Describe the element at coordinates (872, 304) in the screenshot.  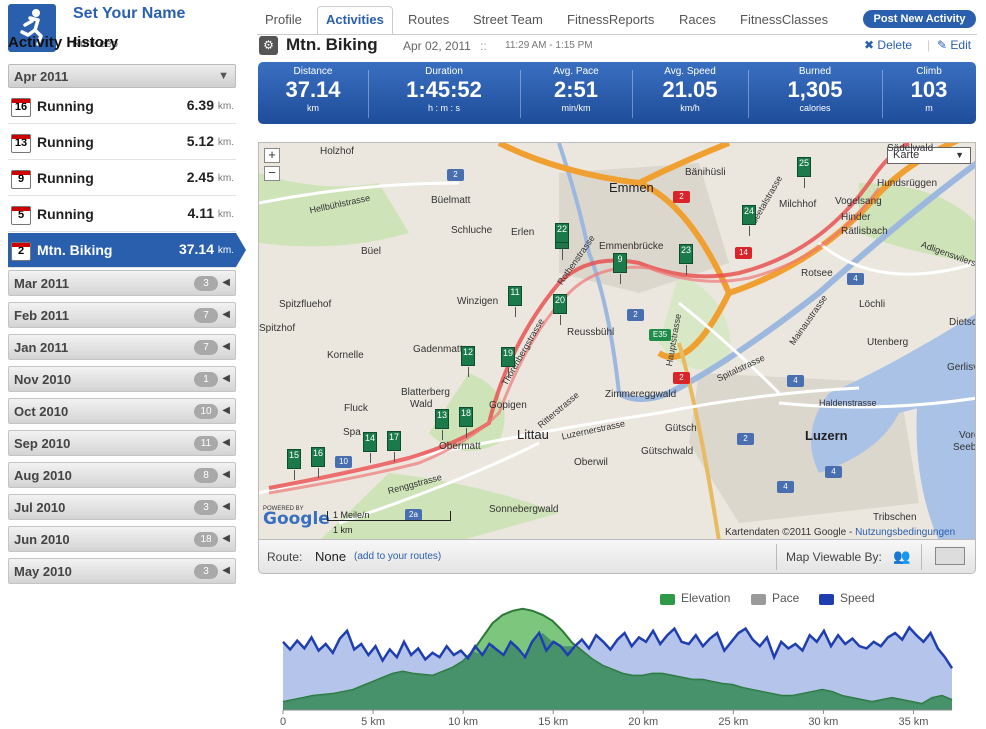
I see `map-place-label: Löchli` at that location.